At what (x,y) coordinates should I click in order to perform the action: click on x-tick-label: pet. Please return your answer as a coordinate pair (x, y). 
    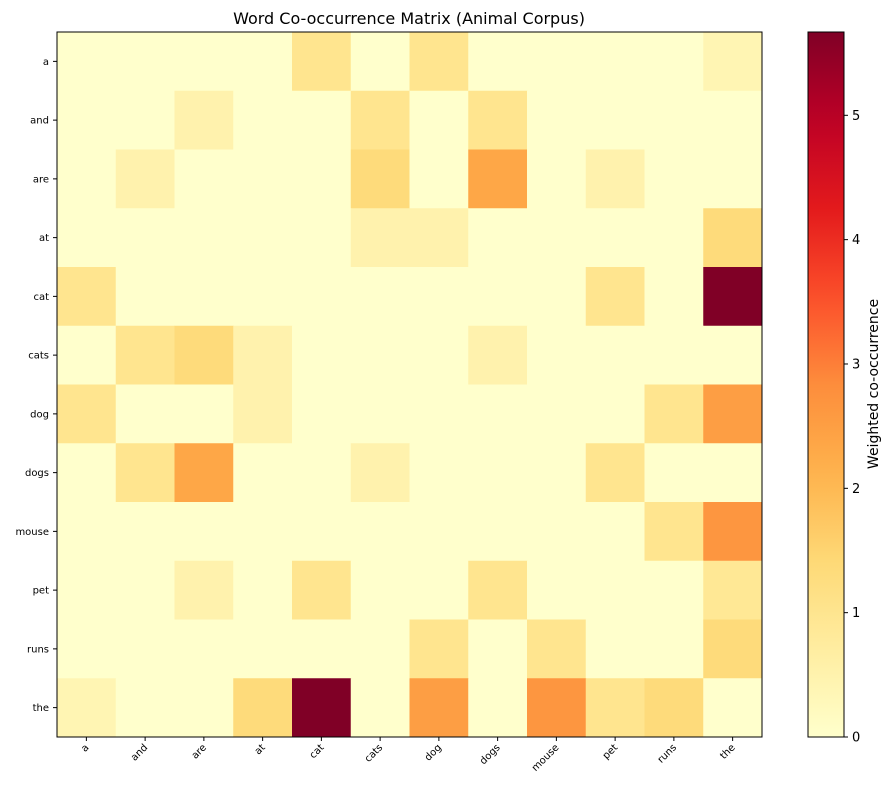
    Looking at the image, I should click on (610, 751).